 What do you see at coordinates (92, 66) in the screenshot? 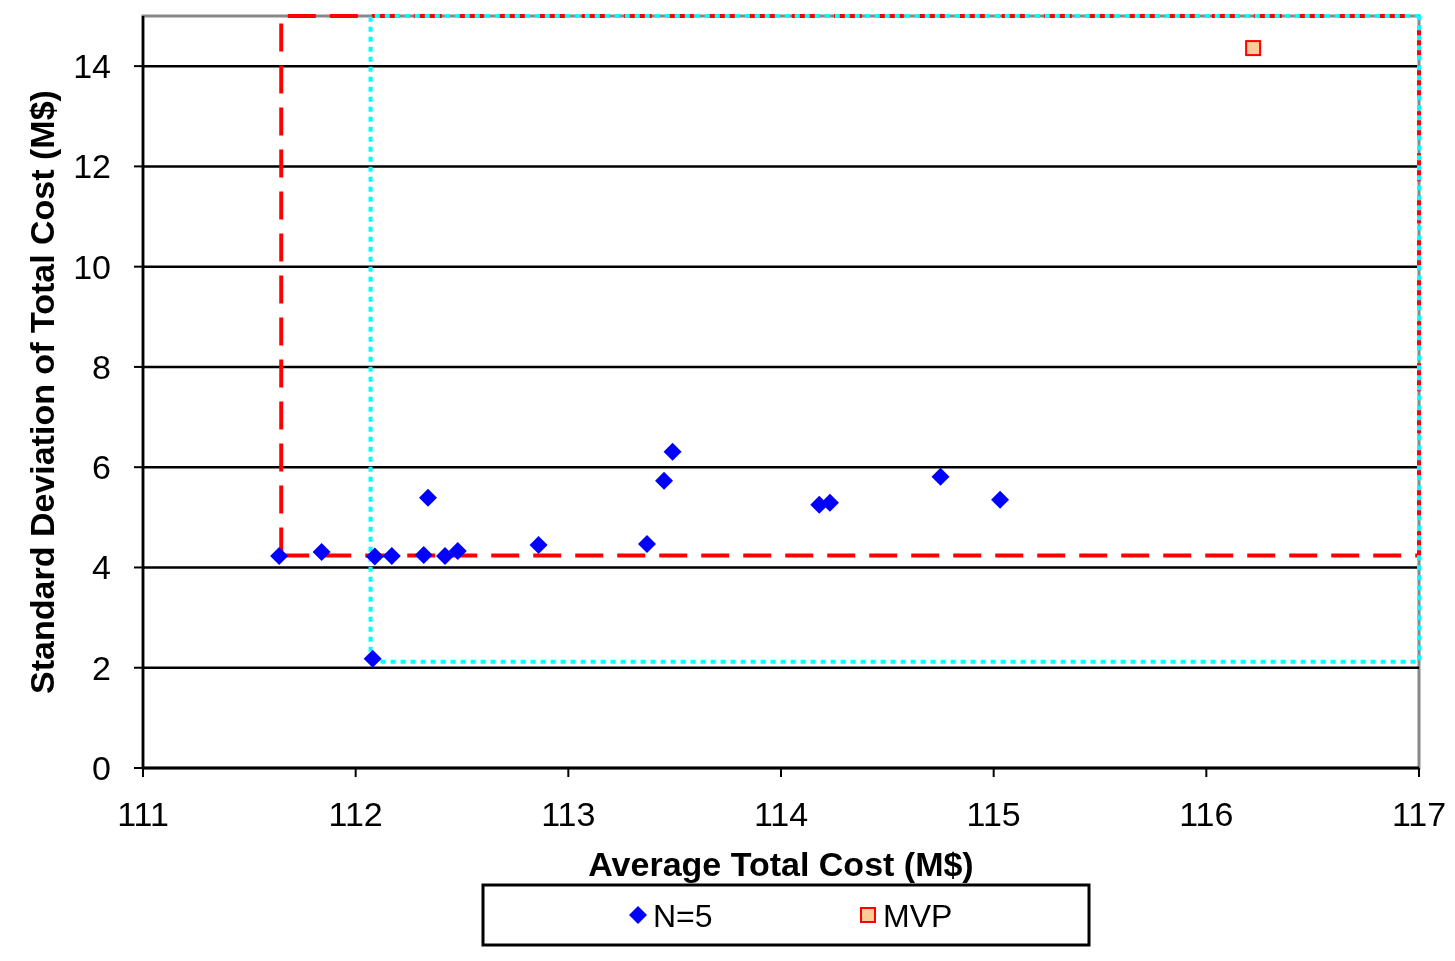
I see `y-tick-label: 14` at bounding box center [92, 66].